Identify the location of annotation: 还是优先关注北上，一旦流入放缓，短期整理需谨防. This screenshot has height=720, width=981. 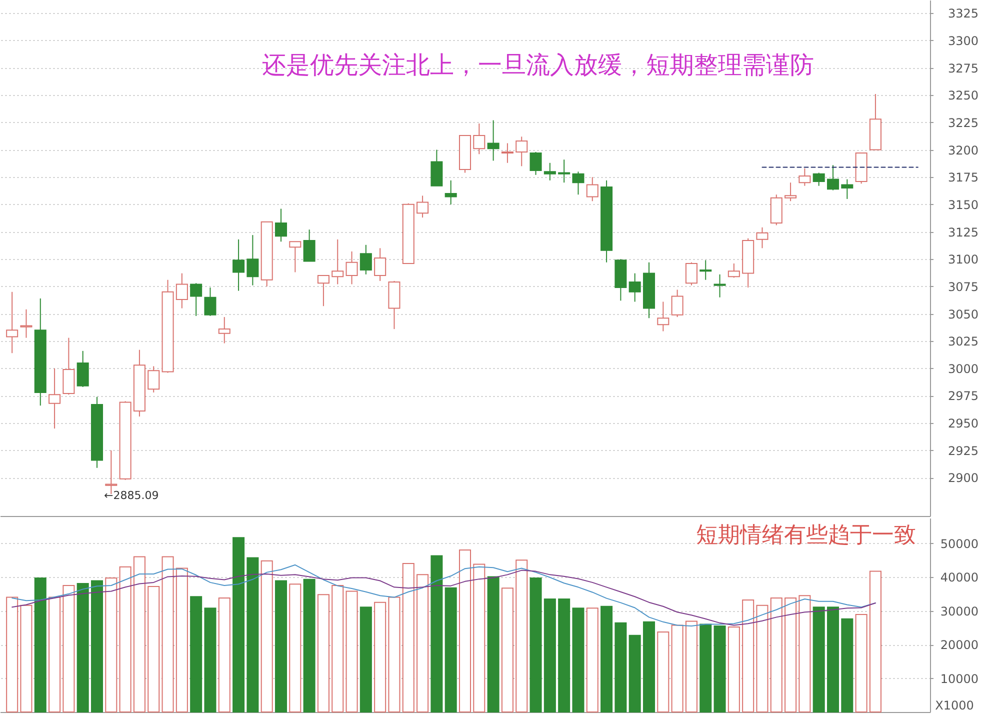
(538, 65).